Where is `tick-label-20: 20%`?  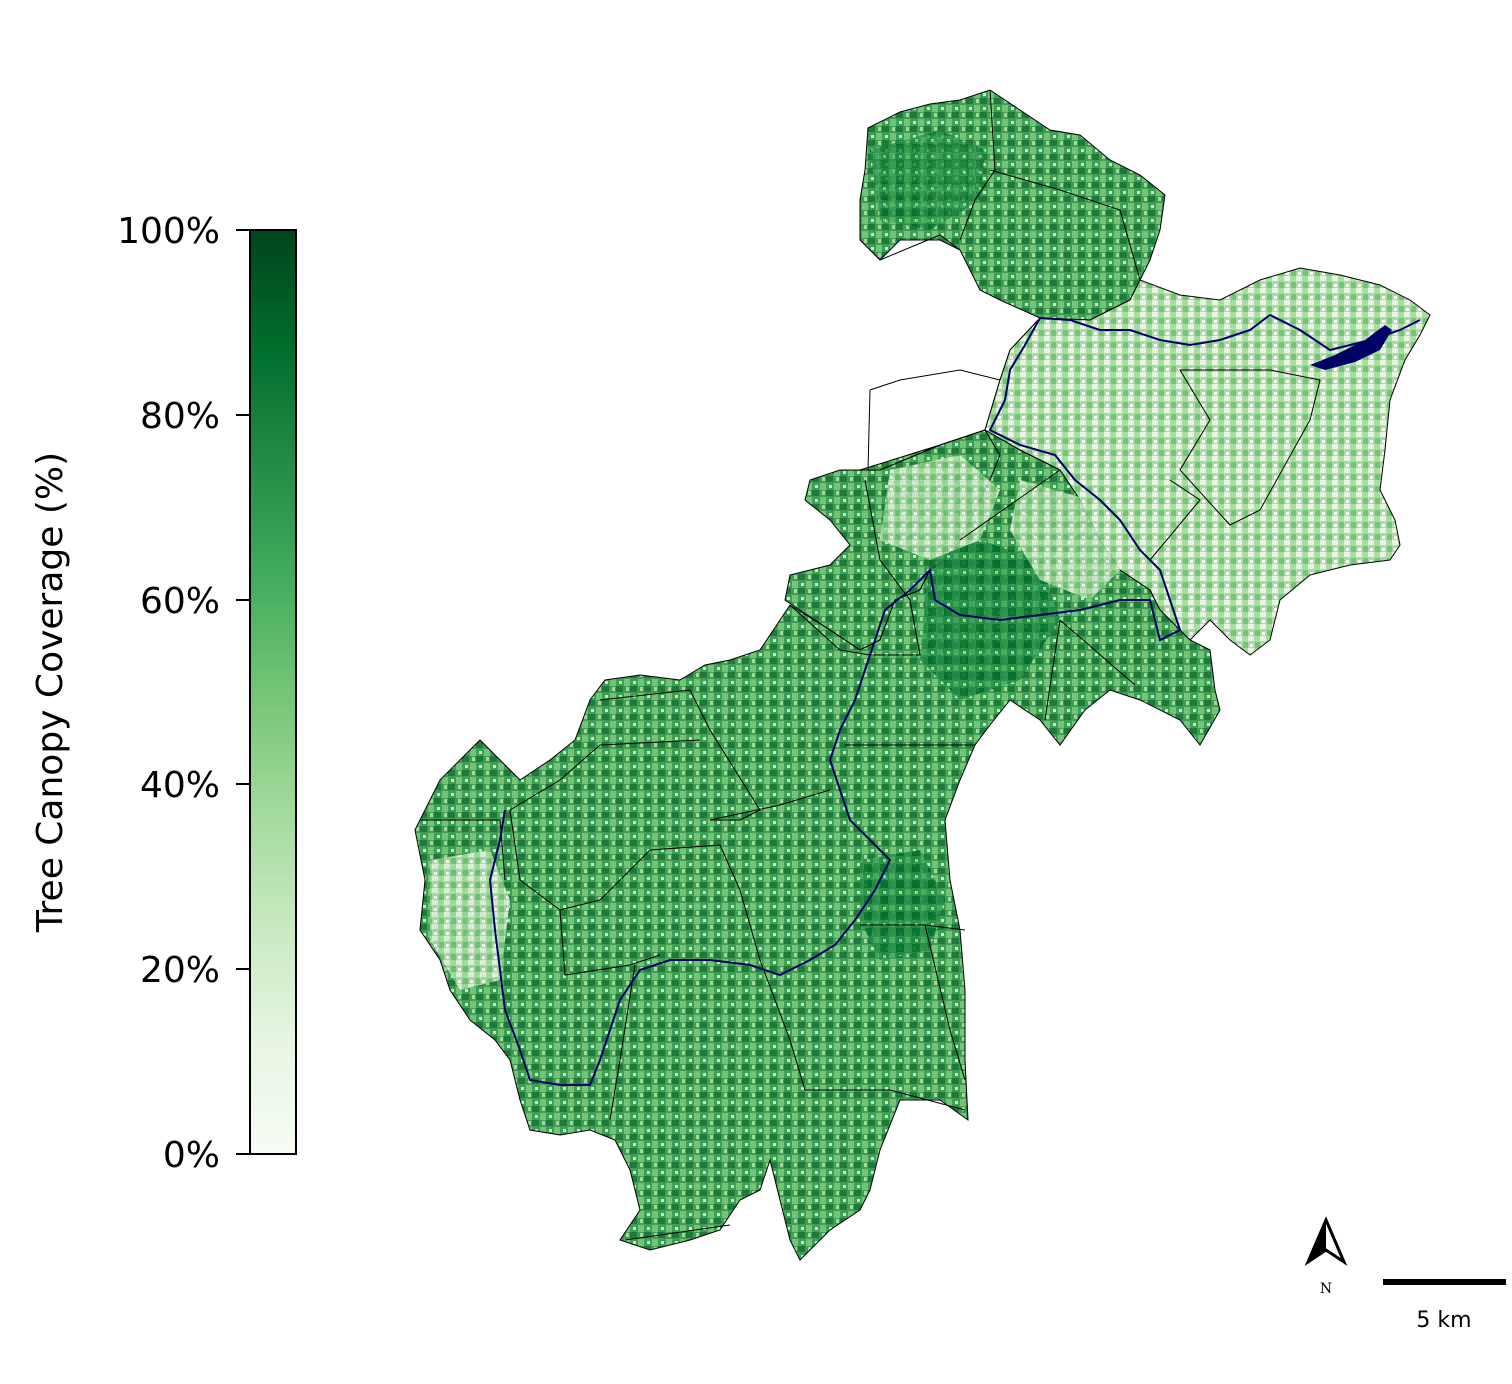 tick-label-20: 20% is located at coordinates (180, 970).